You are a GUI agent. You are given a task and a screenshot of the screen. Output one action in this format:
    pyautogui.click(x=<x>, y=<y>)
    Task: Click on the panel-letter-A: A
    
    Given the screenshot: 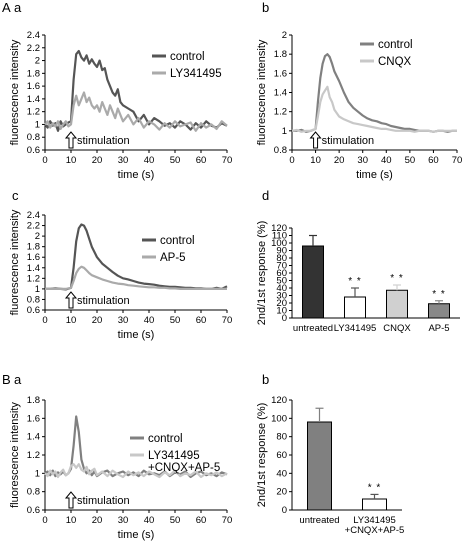 What is the action you would take?
    pyautogui.click(x=6, y=7)
    